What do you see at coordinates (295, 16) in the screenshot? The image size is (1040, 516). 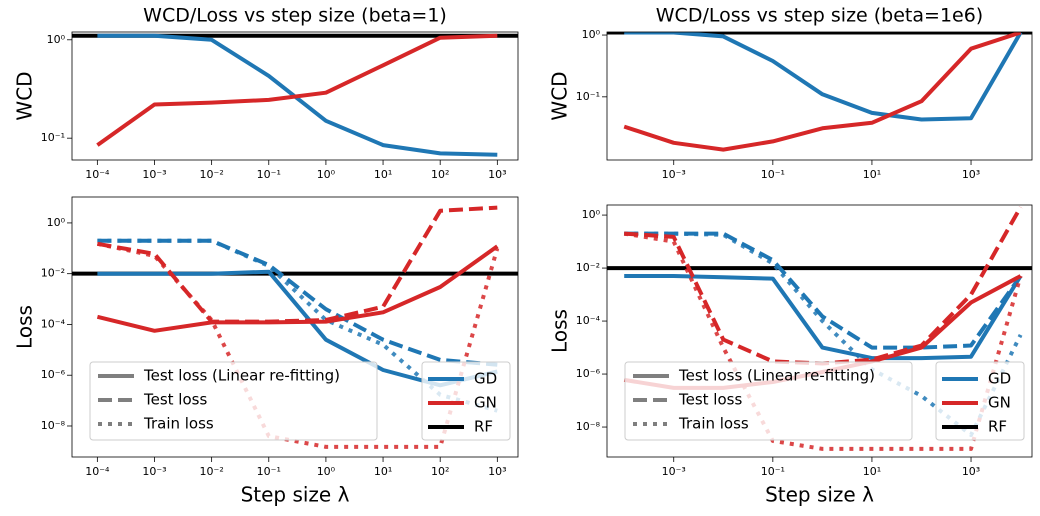 I see `chart-title: WCD/Loss vs step size (beta=1)` at bounding box center [295, 16].